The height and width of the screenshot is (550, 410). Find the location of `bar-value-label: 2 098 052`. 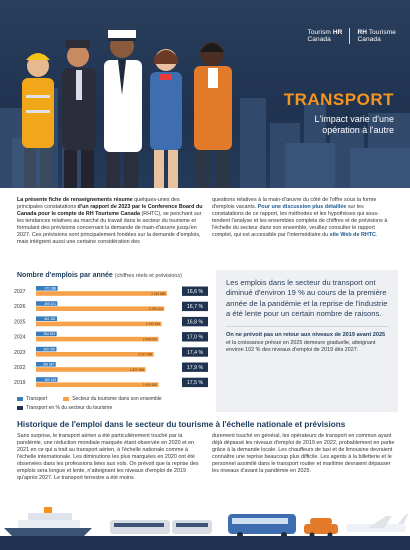

bar-value-label: 2 098 052 is located at coordinates (150, 339).